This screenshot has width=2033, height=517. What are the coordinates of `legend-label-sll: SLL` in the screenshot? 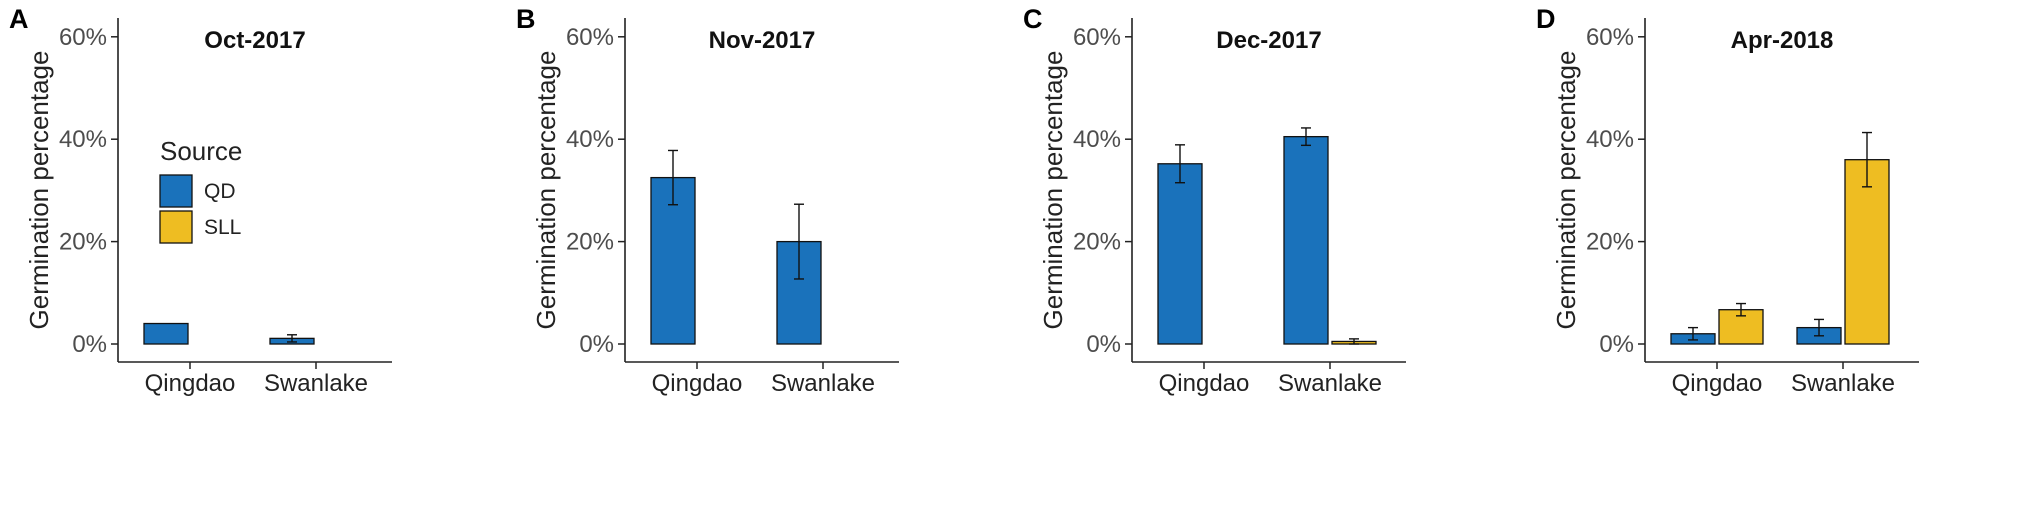 It's located at (222, 227).